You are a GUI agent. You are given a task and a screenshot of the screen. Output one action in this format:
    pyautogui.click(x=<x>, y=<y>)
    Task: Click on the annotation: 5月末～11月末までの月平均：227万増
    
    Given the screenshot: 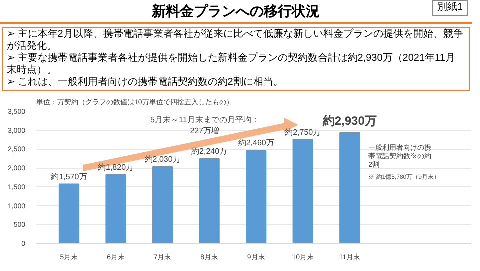 What is the action you would take?
    pyautogui.click(x=205, y=126)
    